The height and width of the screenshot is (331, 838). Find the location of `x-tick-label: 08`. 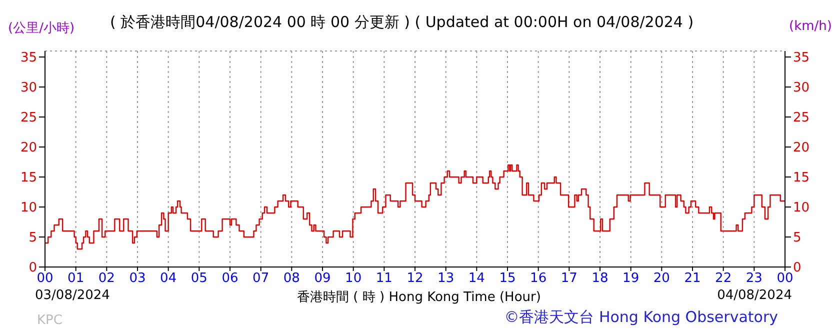

x-tick-label: 08 is located at coordinates (291, 278).